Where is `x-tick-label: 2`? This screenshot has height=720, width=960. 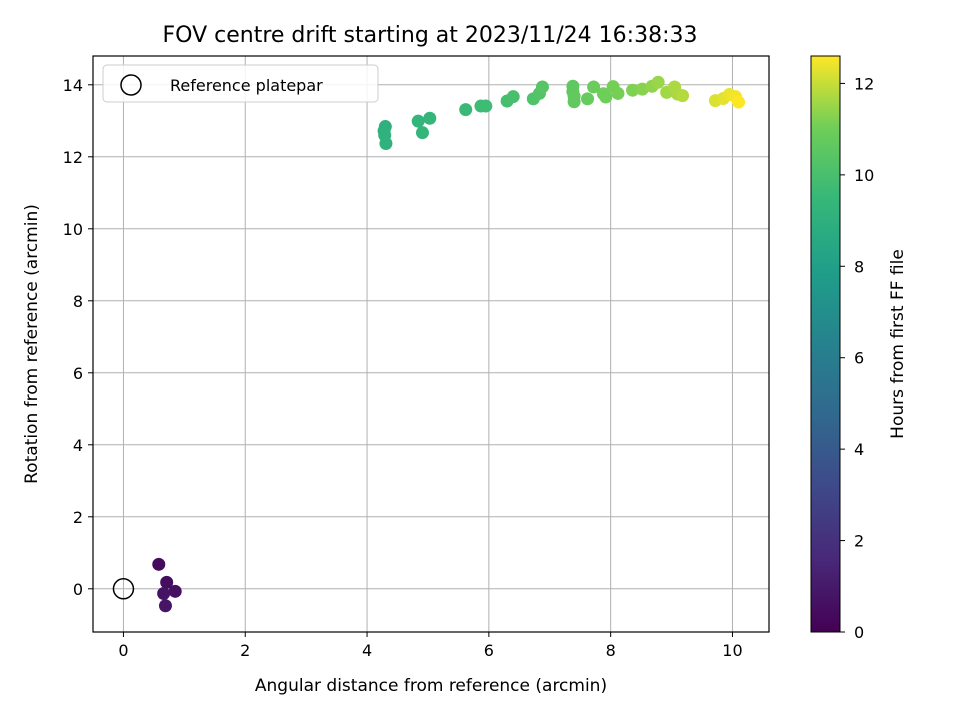 x-tick-label: 2 is located at coordinates (245, 650).